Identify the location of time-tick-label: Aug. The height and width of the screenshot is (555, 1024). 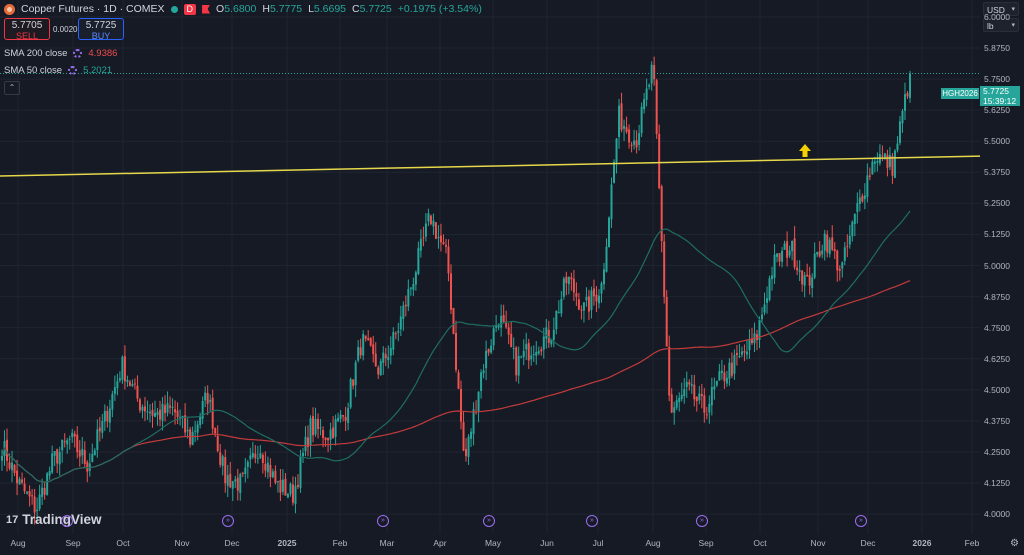
(18, 543).